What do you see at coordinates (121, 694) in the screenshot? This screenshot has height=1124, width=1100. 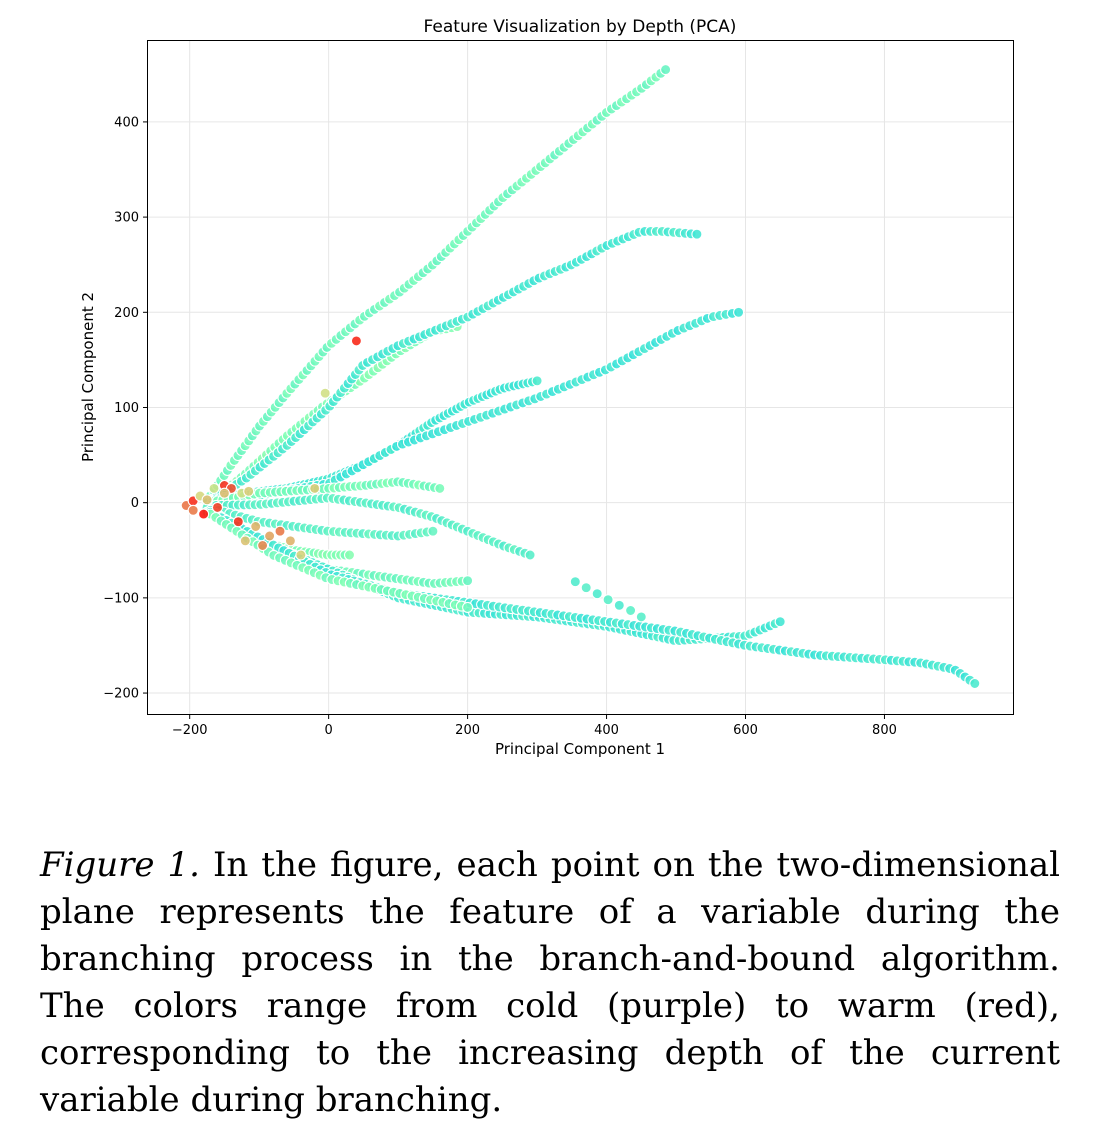 I see `y-tick-label: −200` at bounding box center [121, 694].